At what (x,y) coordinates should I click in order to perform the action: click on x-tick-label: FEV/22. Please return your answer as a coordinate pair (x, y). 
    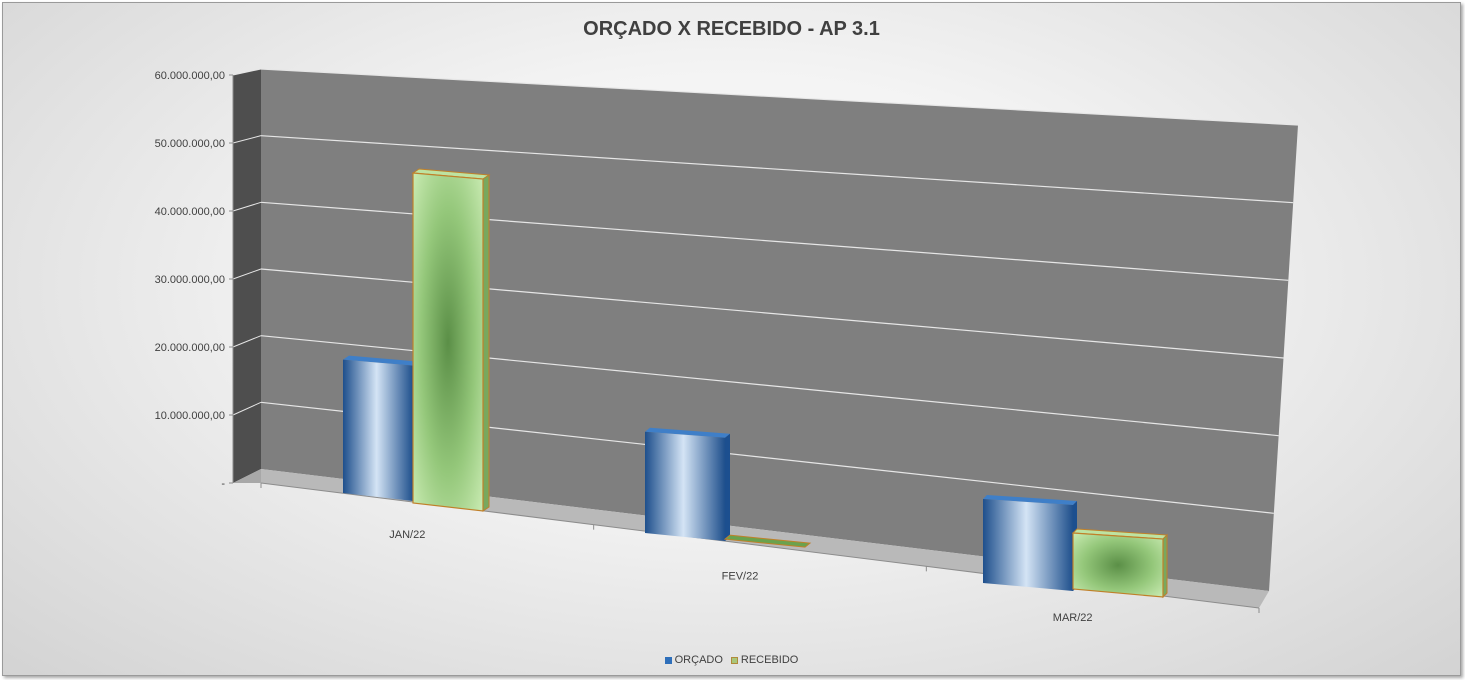
    Looking at the image, I should click on (740, 577).